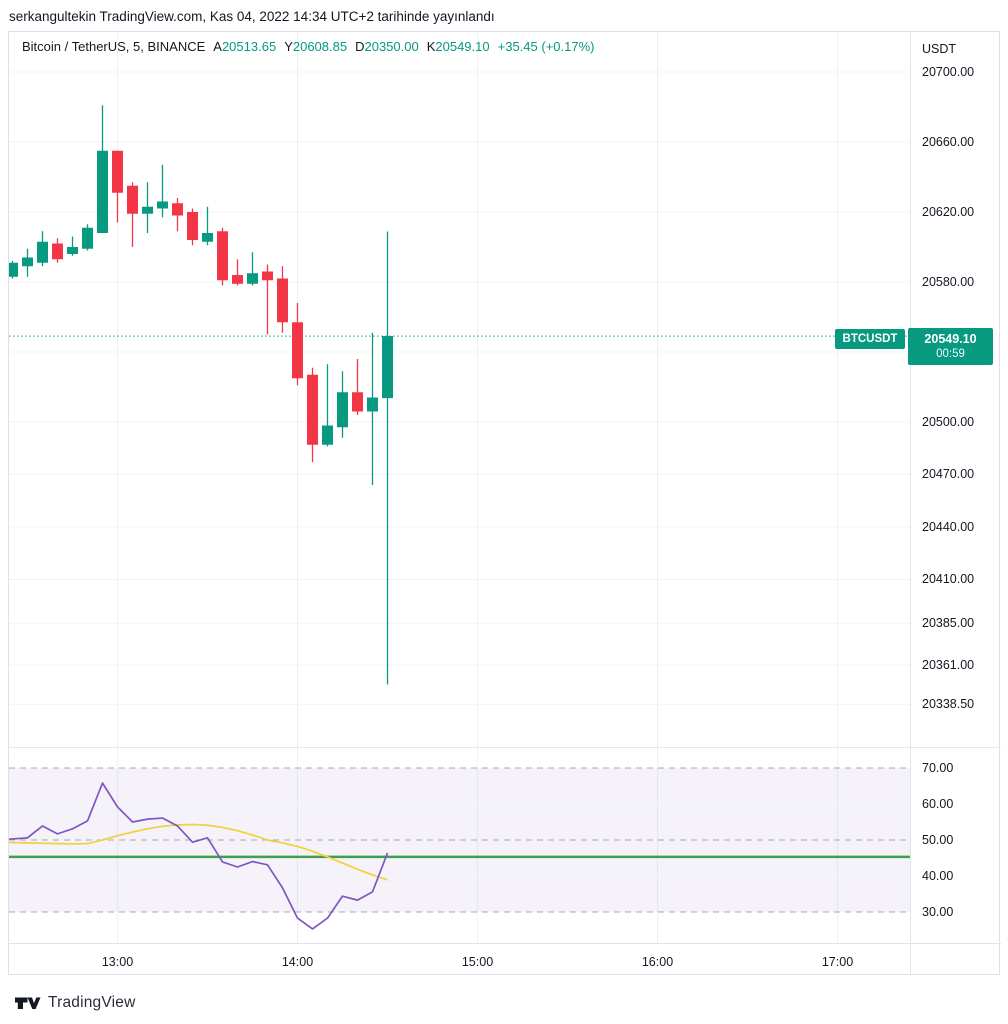 This screenshot has width=1008, height=1024. I want to click on legend-symbol: Bitcoin / TetherUS, 5, BINANCE, so click(114, 46).